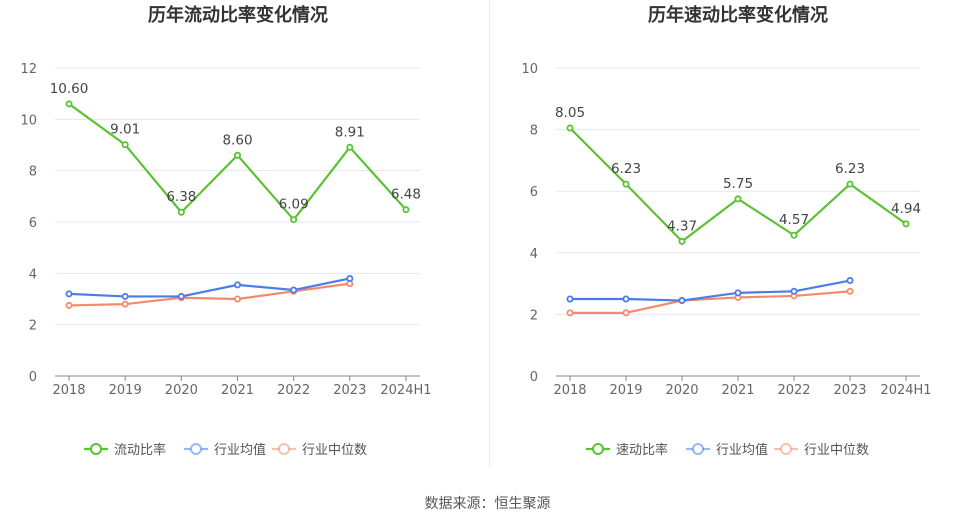  What do you see at coordinates (406, 195) in the screenshot?
I see `data-label: 6.48` at bounding box center [406, 195].